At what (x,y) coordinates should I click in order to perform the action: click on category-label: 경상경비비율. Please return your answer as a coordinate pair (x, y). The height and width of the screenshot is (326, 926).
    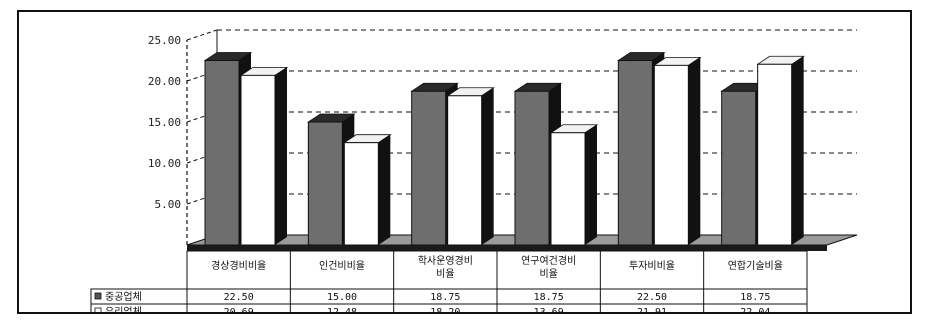
    Looking at the image, I should click on (238, 265).